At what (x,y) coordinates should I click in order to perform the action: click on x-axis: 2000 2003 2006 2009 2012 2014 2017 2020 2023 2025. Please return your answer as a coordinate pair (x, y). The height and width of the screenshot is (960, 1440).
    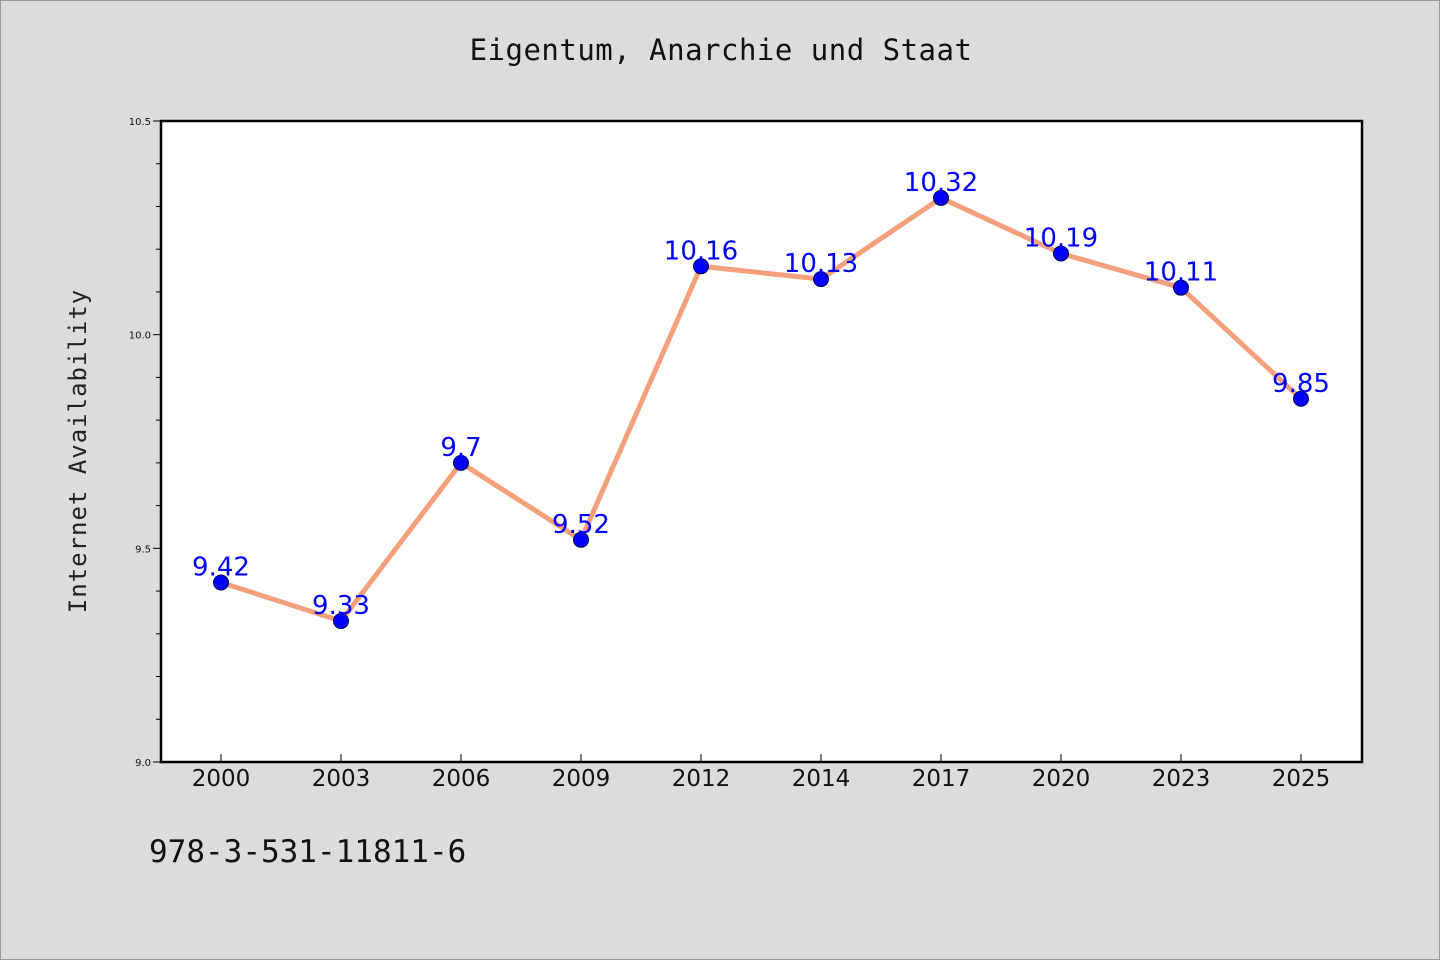
    Looking at the image, I should click on (761, 773).